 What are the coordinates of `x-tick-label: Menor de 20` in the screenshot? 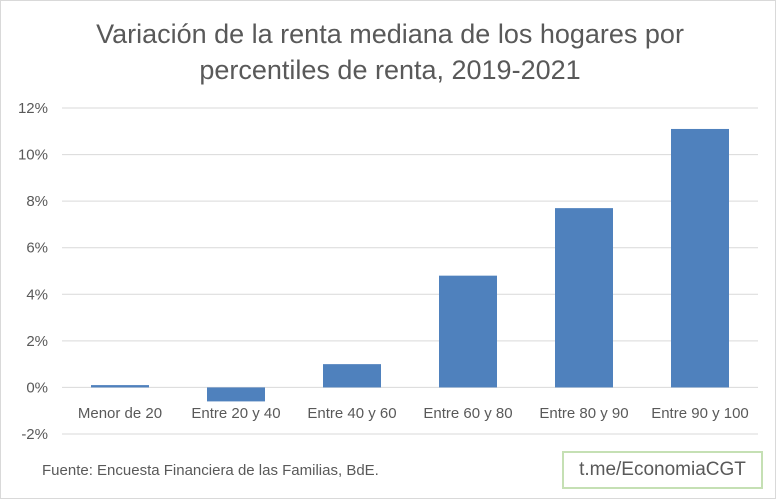 It's located at (120, 413).